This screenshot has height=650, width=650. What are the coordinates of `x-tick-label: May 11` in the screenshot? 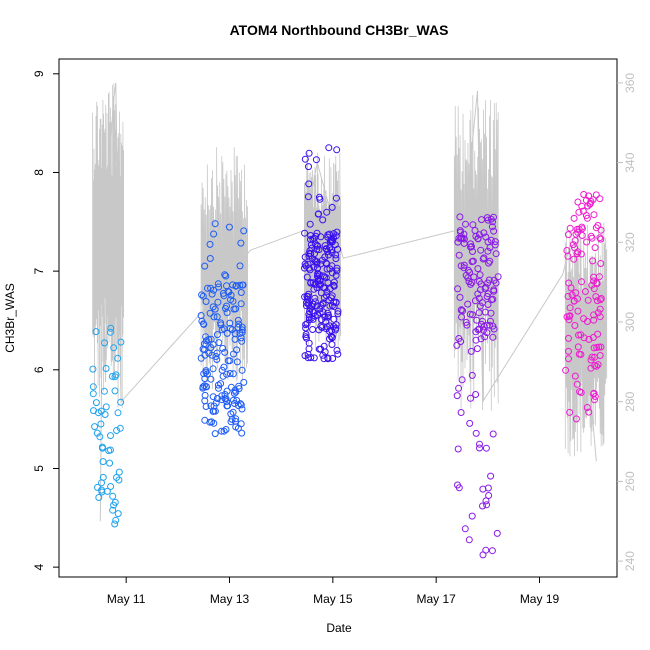 It's located at (126, 599).